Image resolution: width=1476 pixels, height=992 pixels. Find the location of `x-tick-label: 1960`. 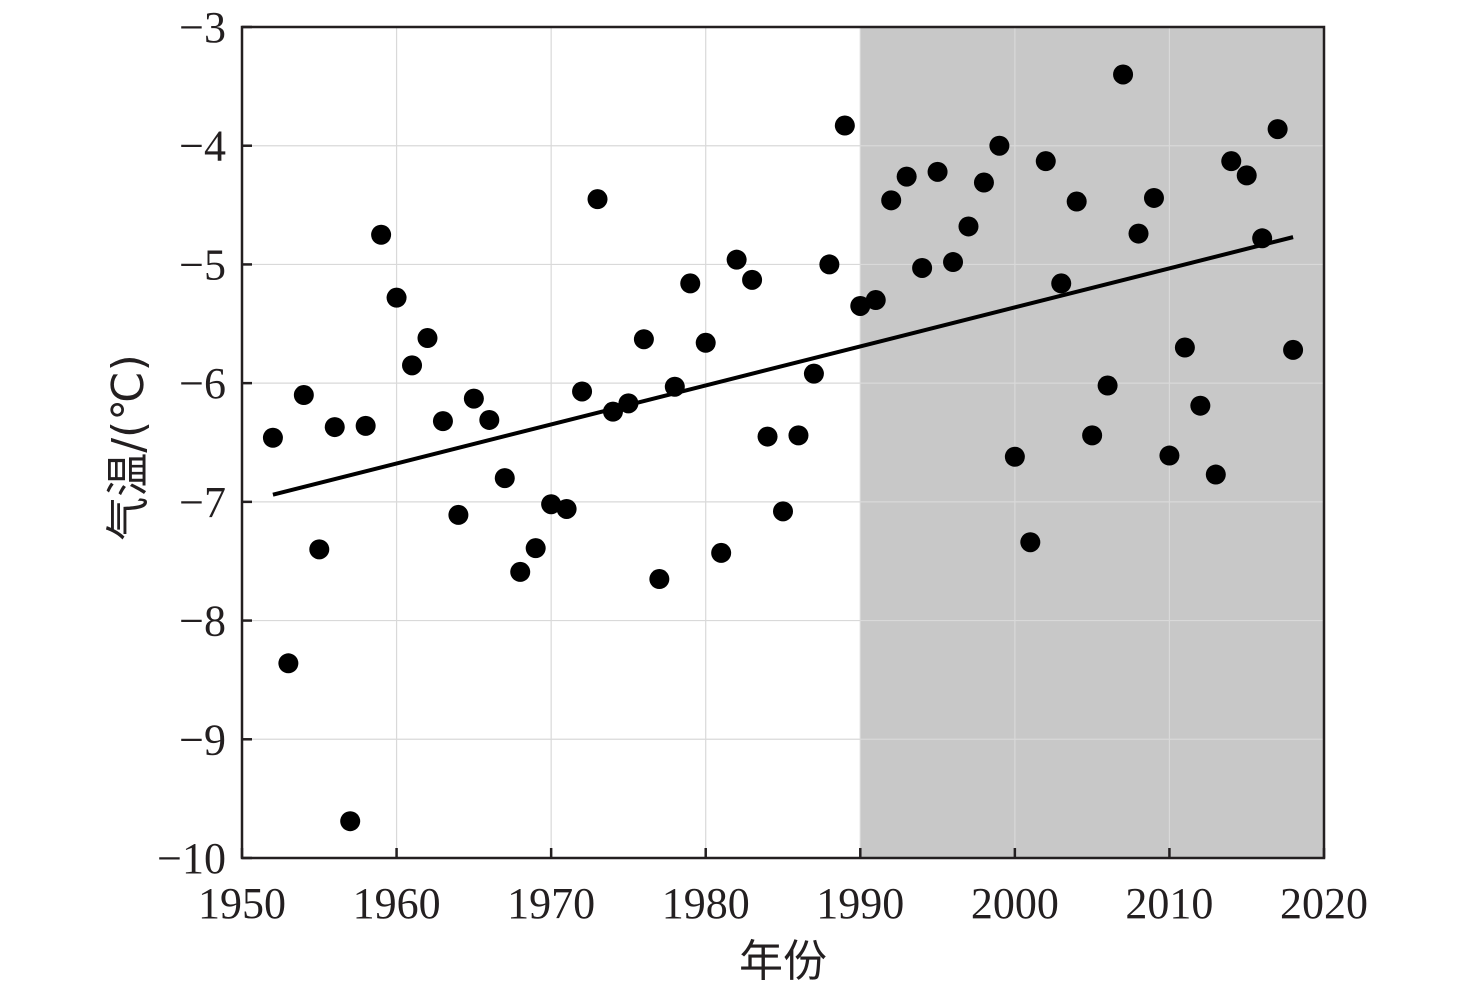

x-tick-label: 1960 is located at coordinates (397, 903).